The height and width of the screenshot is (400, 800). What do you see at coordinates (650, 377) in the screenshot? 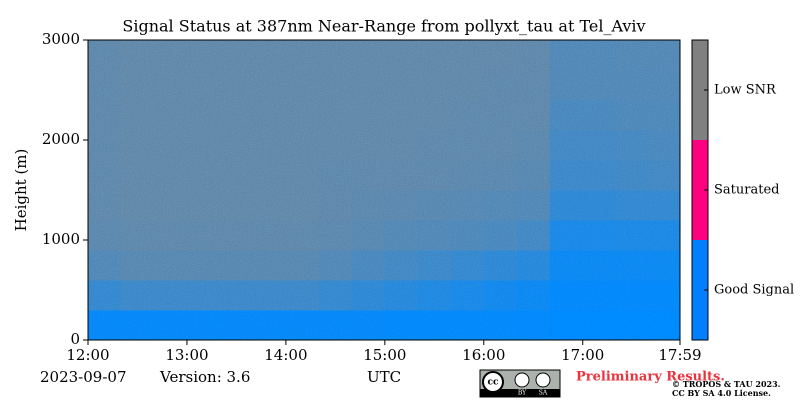
I see `notice: Preliminary Results.` at bounding box center [650, 377].